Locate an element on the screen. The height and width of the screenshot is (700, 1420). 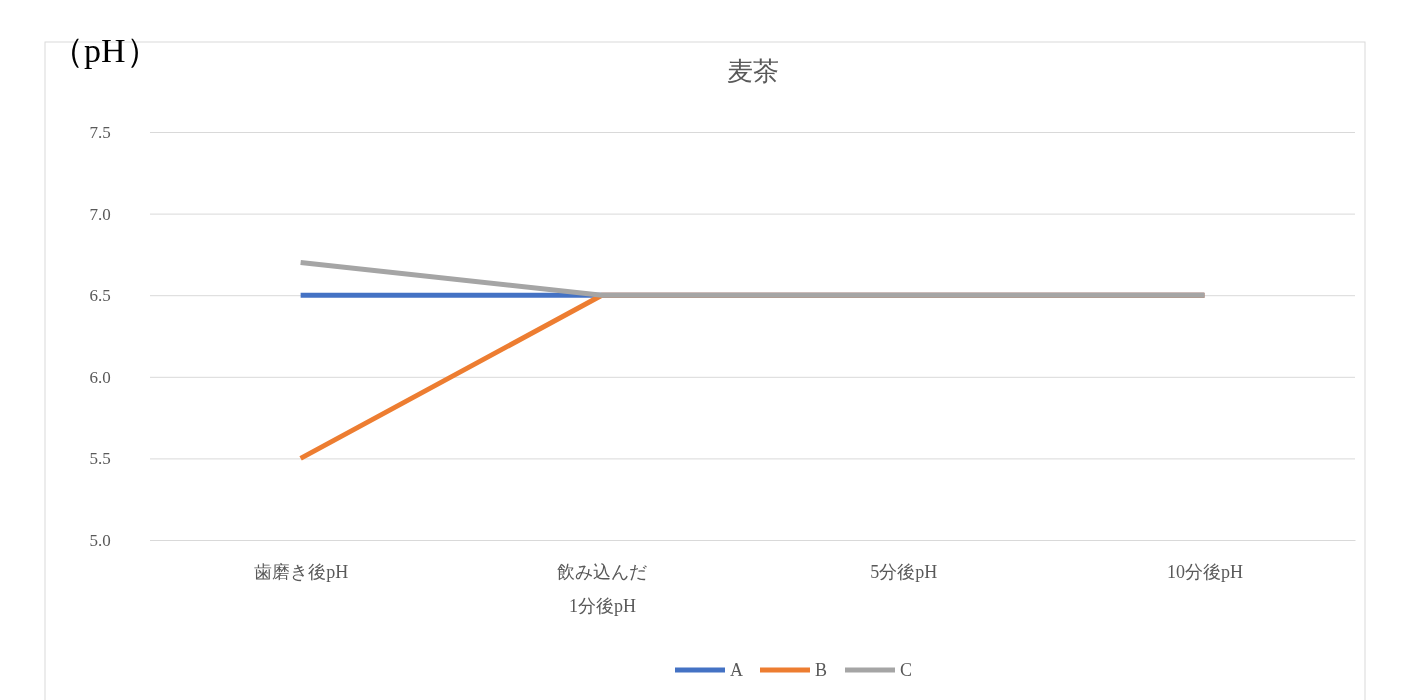
x-tick-label: 10分後pH is located at coordinates (1204, 572).